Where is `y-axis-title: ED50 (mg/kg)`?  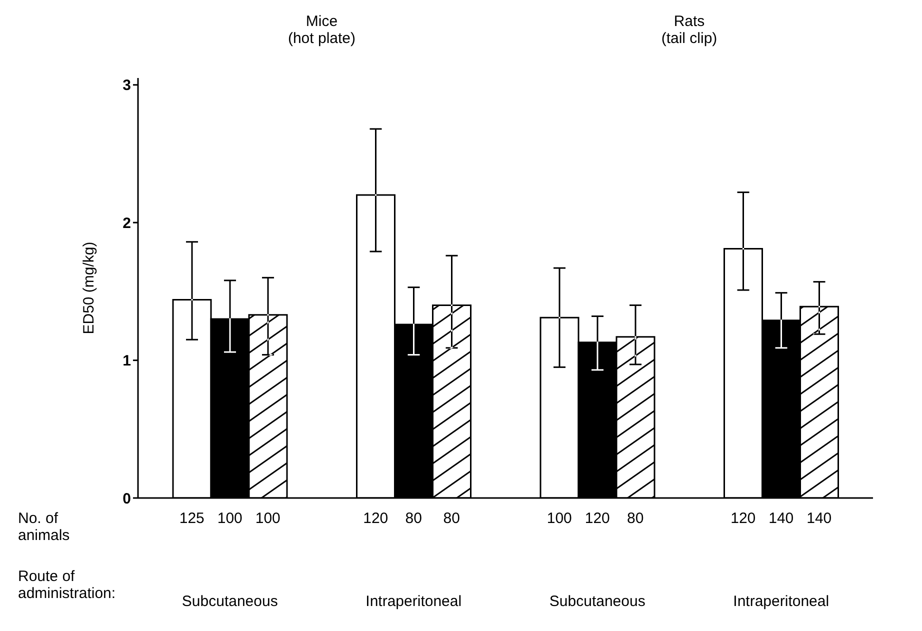 y-axis-title: ED50 (mg/kg) is located at coordinates (89, 288).